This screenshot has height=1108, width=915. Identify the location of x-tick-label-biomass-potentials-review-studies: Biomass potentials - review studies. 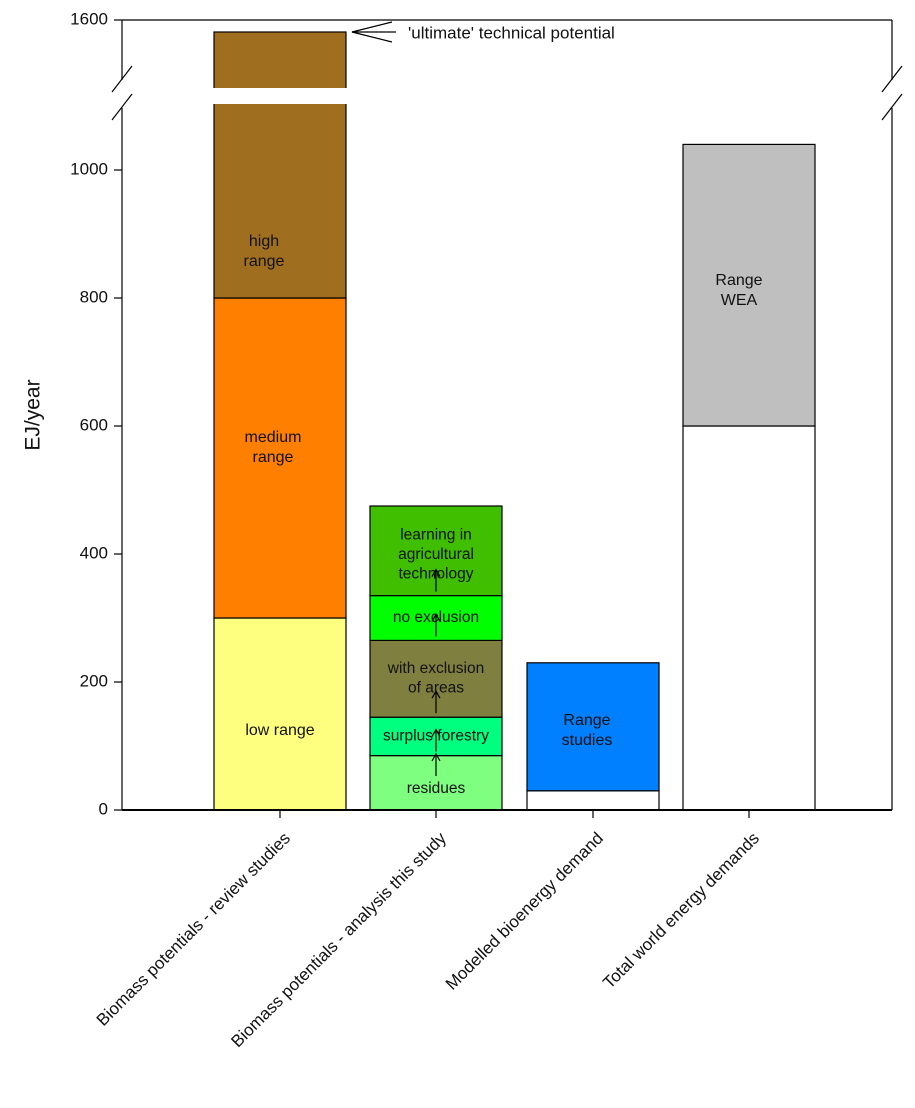
(193, 929).